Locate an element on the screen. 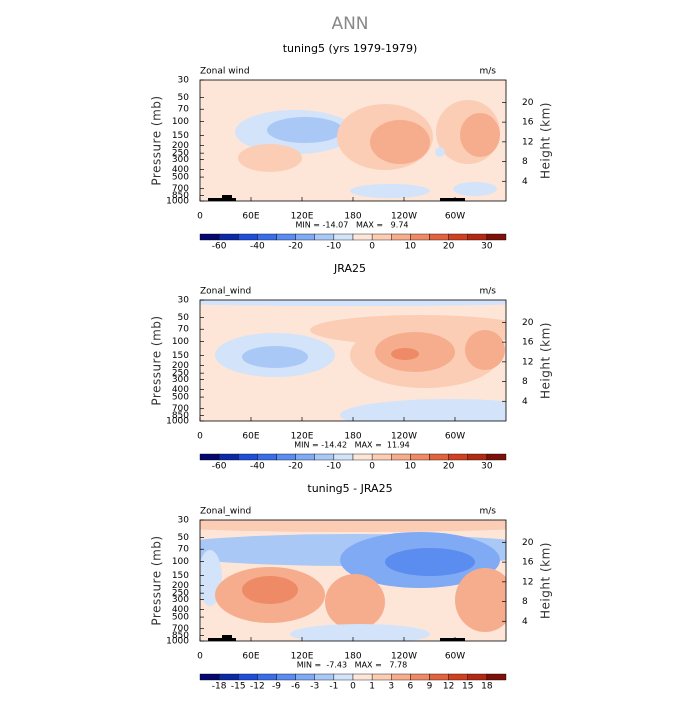  y2-tick-label: 16 is located at coordinates (528, 563).